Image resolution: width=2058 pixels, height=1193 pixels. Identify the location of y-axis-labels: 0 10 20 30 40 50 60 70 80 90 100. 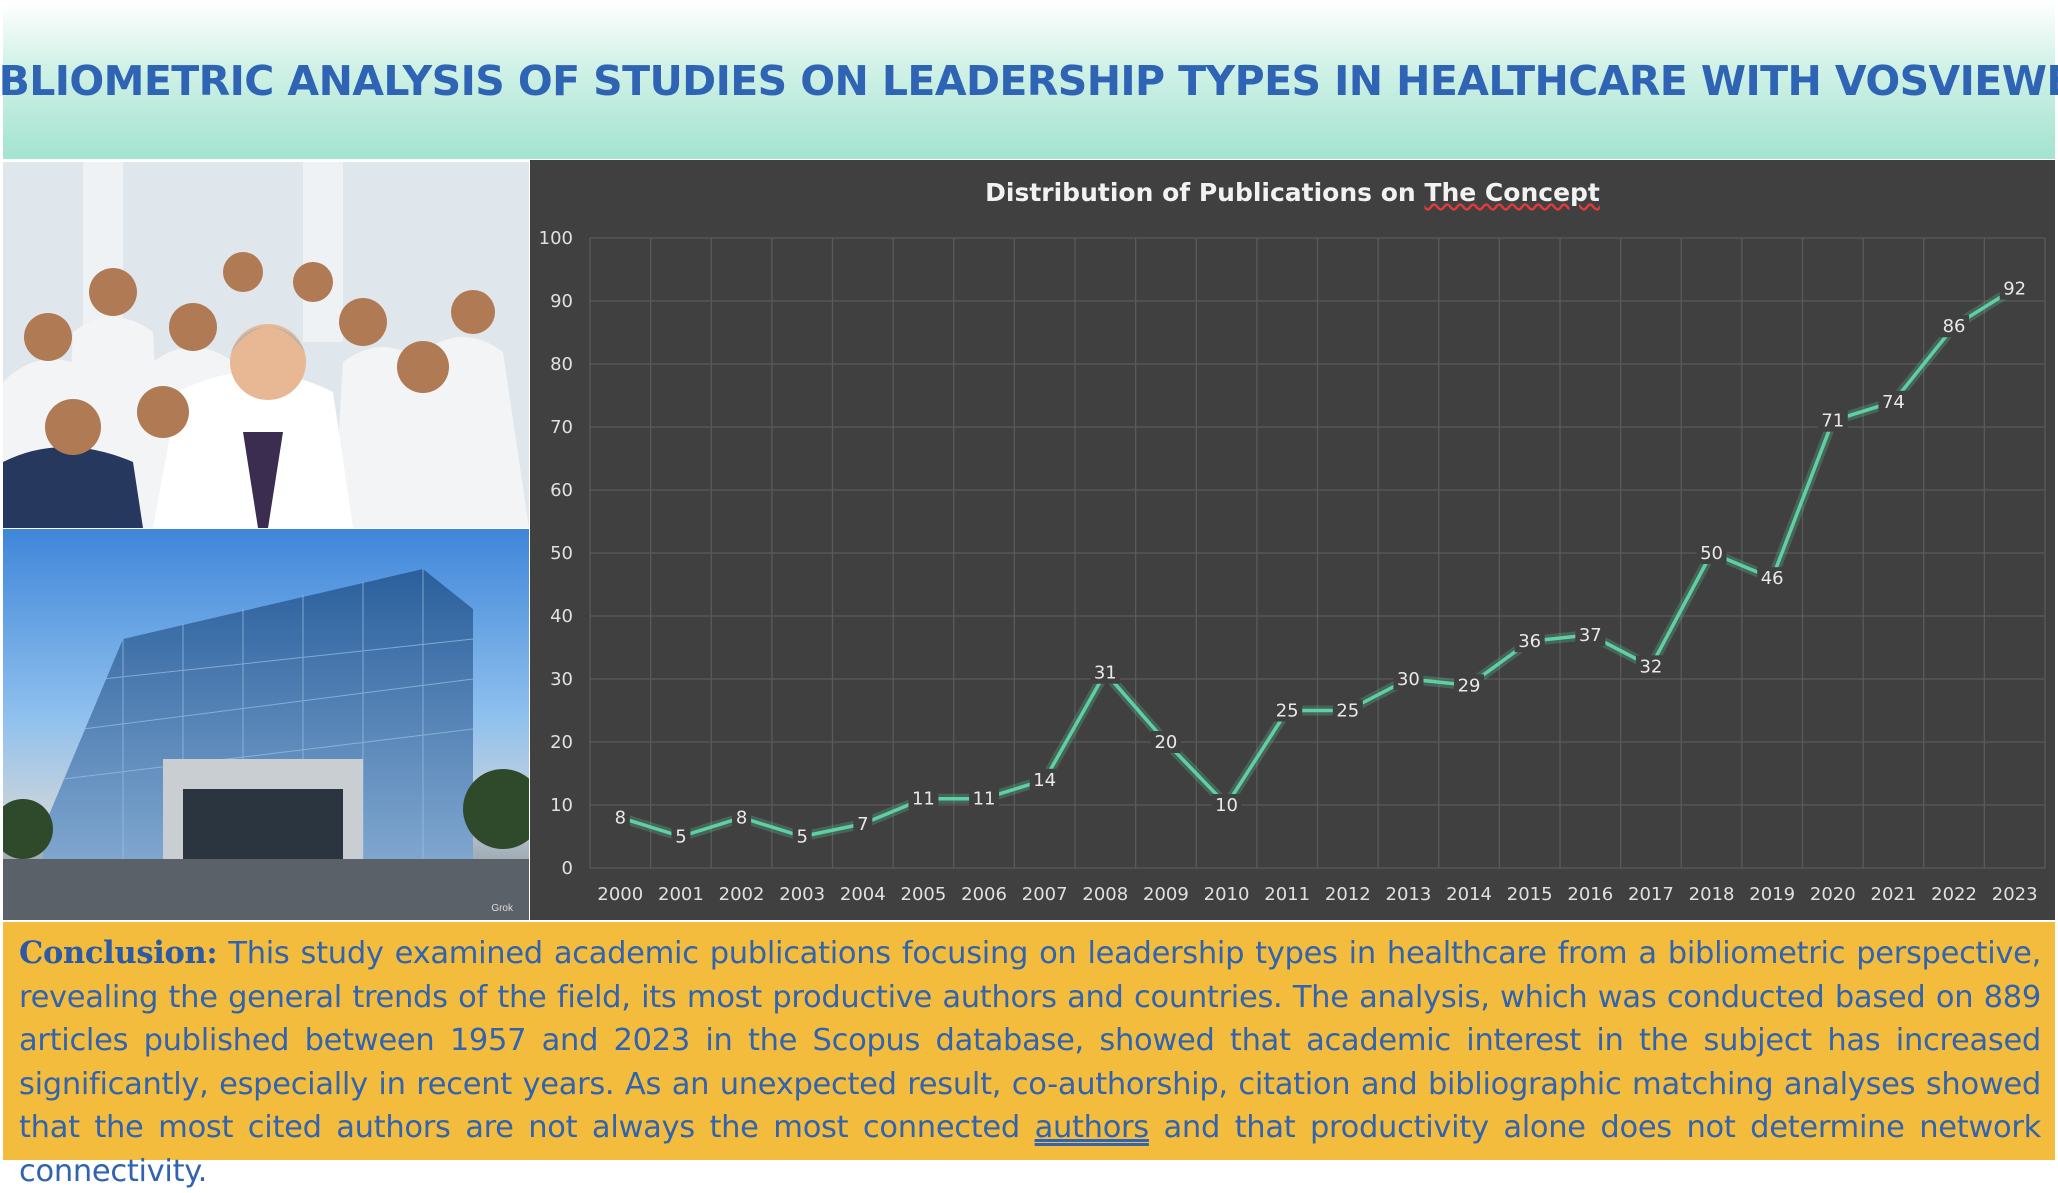
(556, 553).